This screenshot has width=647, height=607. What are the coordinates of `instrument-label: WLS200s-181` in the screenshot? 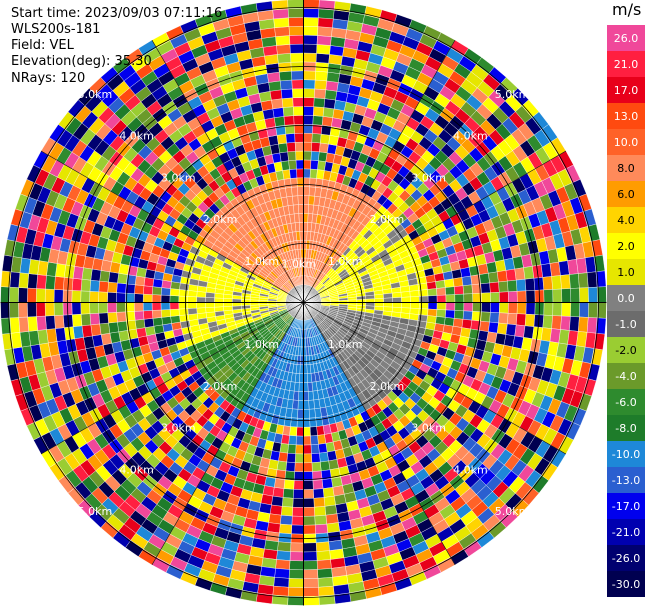 It's located at (56, 29).